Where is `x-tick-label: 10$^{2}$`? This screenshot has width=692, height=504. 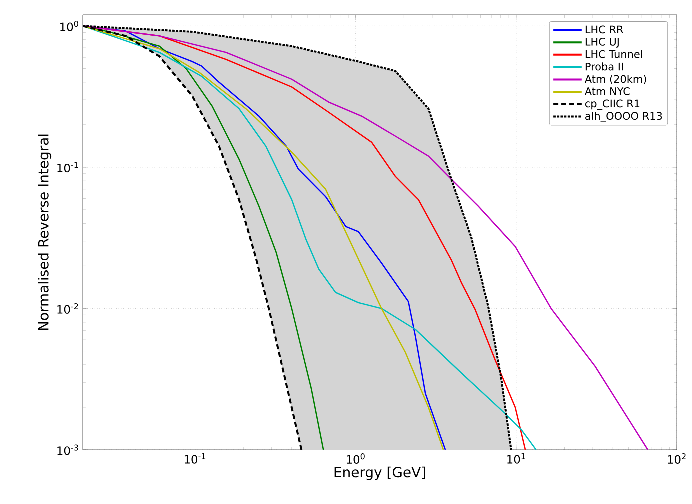
x-tick-label: 10$^{2}$ is located at coordinates (677, 459).